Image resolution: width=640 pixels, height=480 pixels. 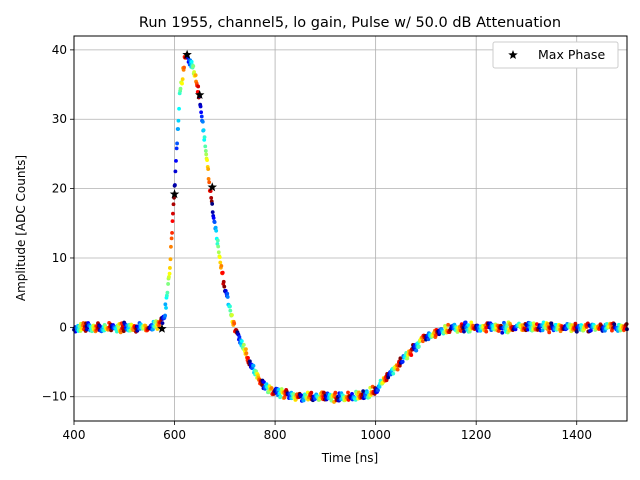 I want to click on x-tick-label: 800, so click(x=275, y=435).